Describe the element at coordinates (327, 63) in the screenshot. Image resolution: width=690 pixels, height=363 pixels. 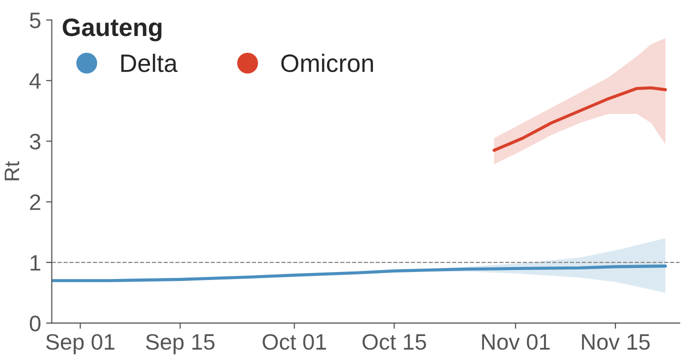
I see `legend-label: Omicron` at that location.